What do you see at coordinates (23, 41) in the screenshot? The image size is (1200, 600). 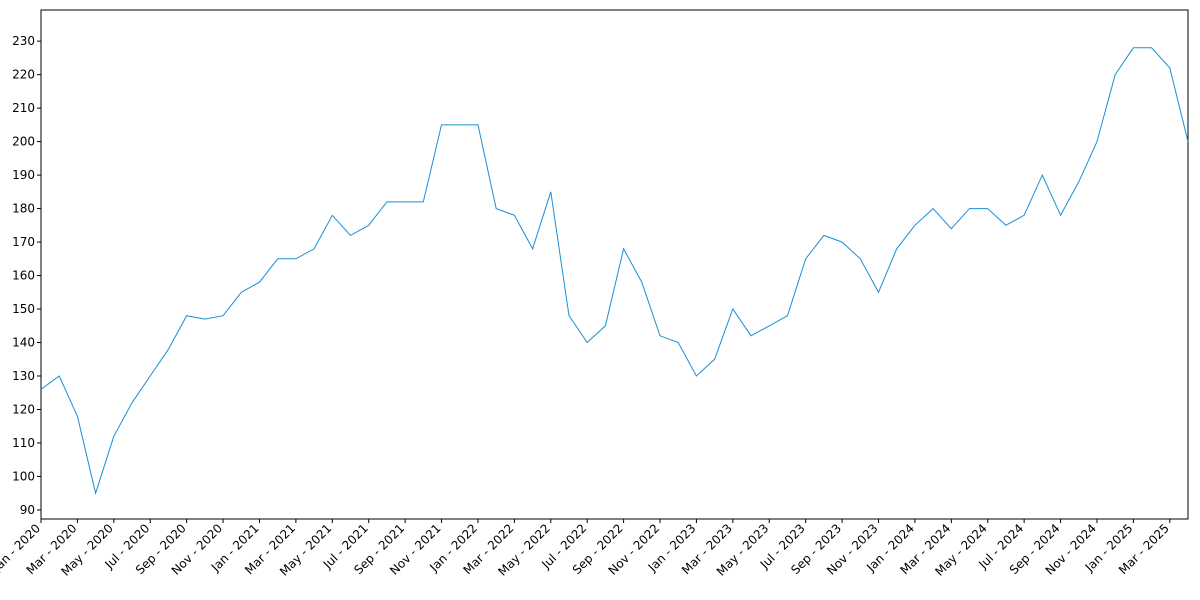 I see `y-tick-label: 230` at bounding box center [23, 41].